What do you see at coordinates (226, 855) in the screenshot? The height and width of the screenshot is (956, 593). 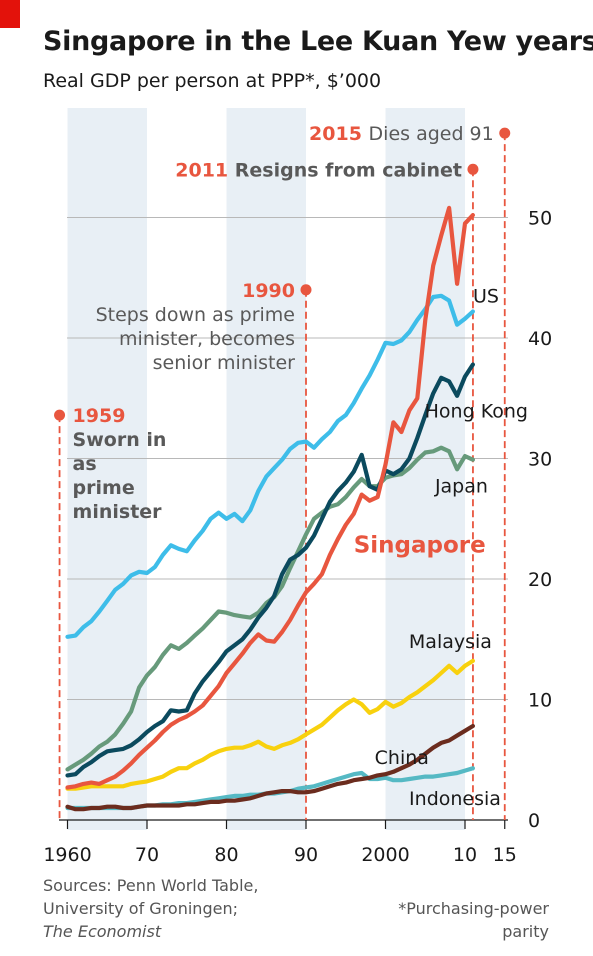 I see `x-tick-label-1980: 80` at bounding box center [226, 855].